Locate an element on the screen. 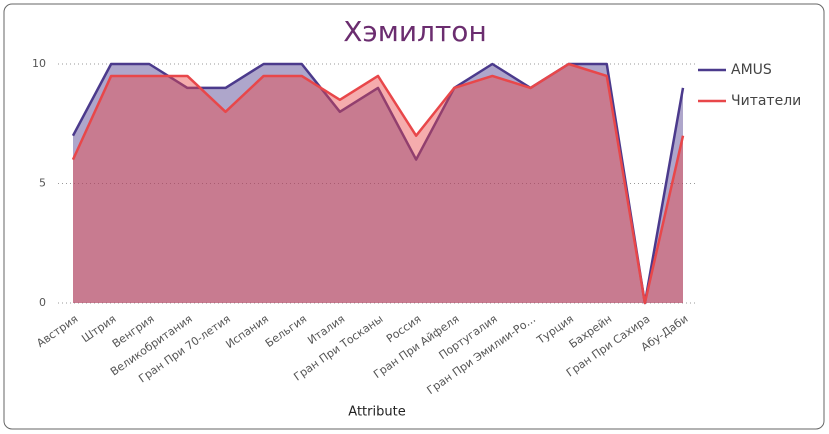 The height and width of the screenshot is (434, 829). y-tick-label: 0 is located at coordinates (42, 302).